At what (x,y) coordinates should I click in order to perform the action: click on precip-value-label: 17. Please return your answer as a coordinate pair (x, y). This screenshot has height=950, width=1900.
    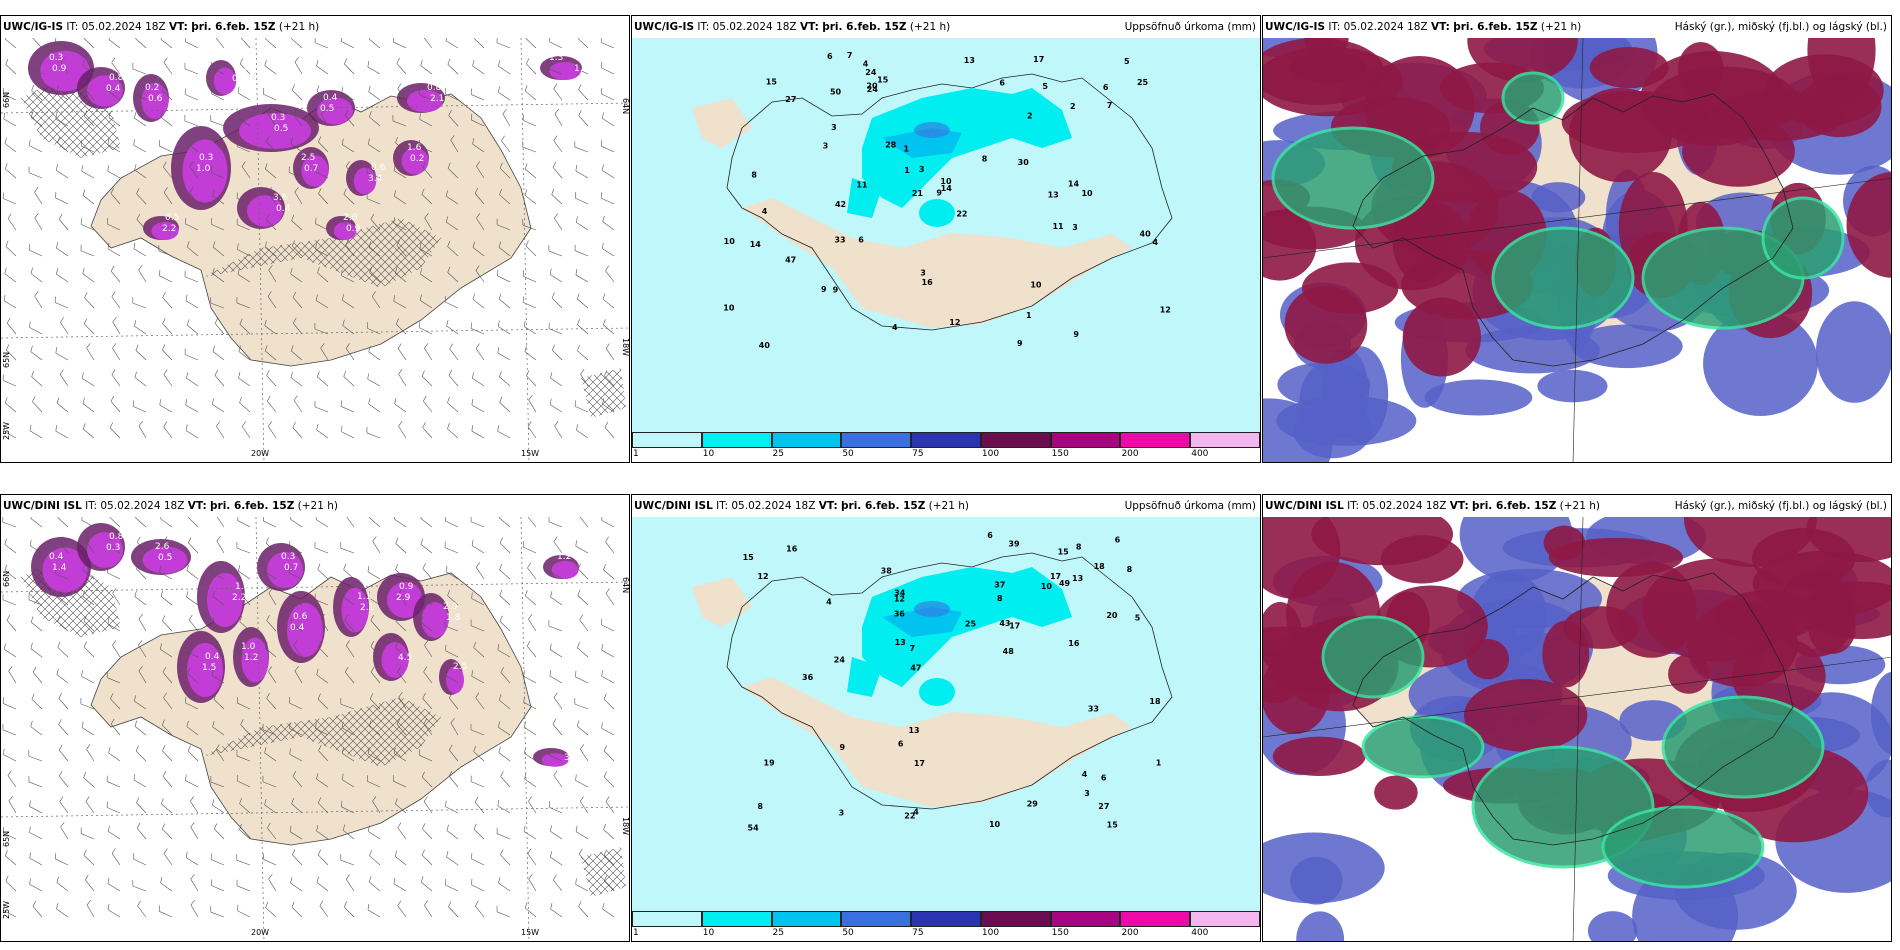
    Looking at the image, I should click on (919, 763).